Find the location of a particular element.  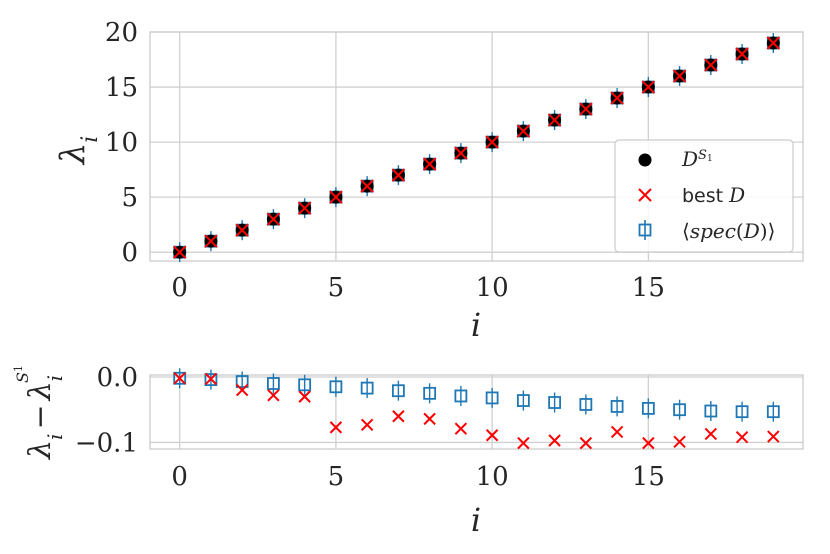

top-x-ticks: 0 5 10 15 is located at coordinates (417, 288).